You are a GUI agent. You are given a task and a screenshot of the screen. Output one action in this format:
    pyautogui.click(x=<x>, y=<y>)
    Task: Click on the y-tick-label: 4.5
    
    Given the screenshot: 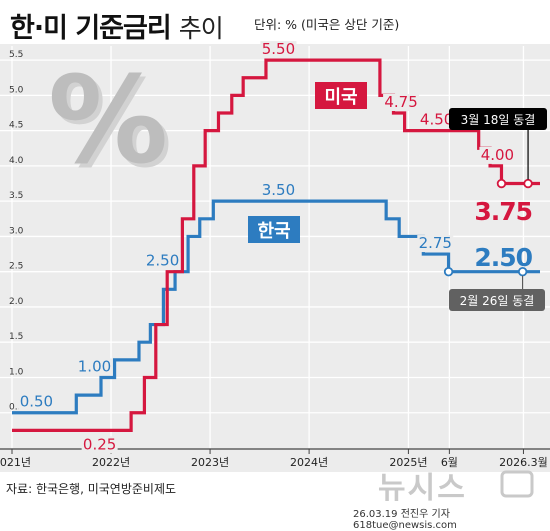 What is the action you would take?
    pyautogui.click(x=16, y=126)
    